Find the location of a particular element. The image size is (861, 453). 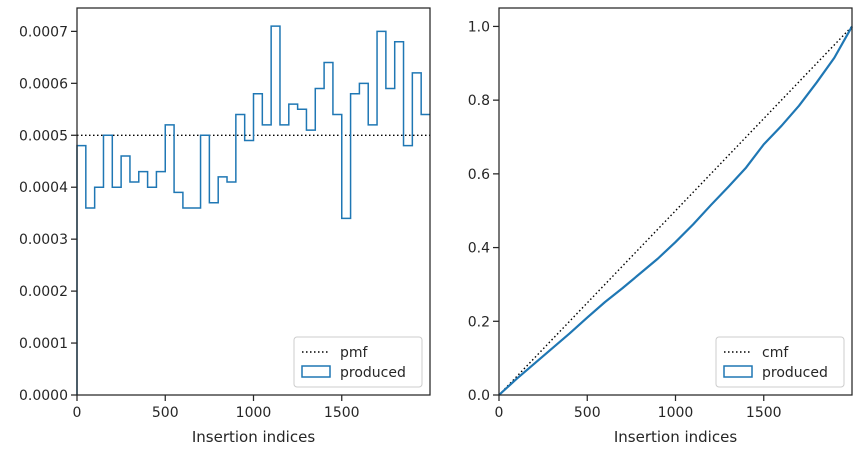

y-tick-label: 0.0006 is located at coordinates (43, 84).